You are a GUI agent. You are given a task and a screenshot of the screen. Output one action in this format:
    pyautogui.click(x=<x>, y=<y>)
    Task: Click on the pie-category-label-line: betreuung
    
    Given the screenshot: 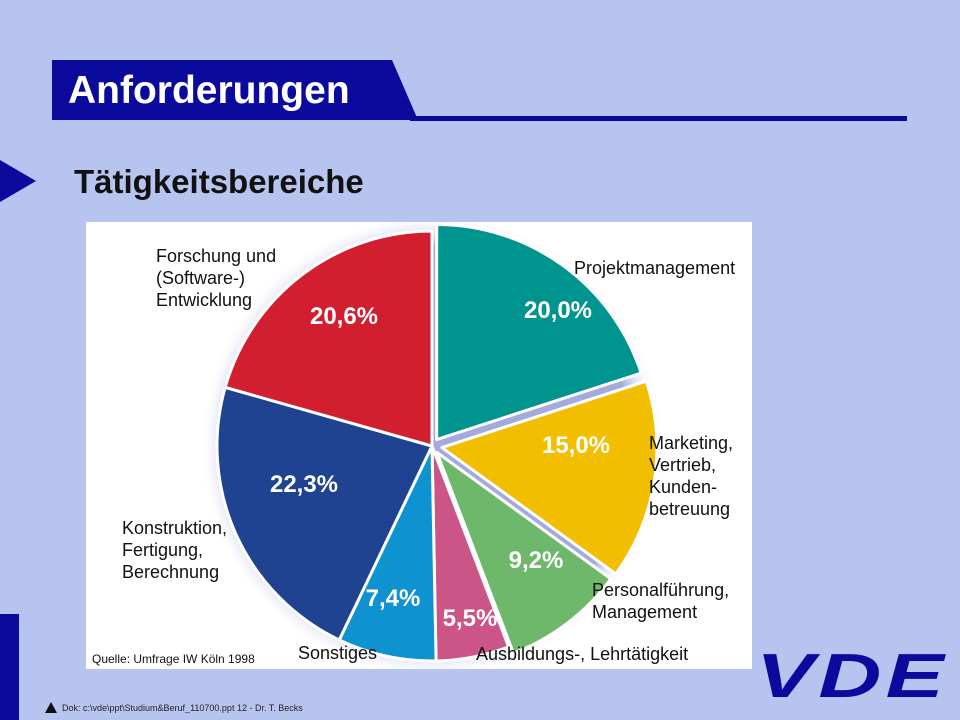 What is the action you would take?
    pyautogui.click(x=689, y=509)
    